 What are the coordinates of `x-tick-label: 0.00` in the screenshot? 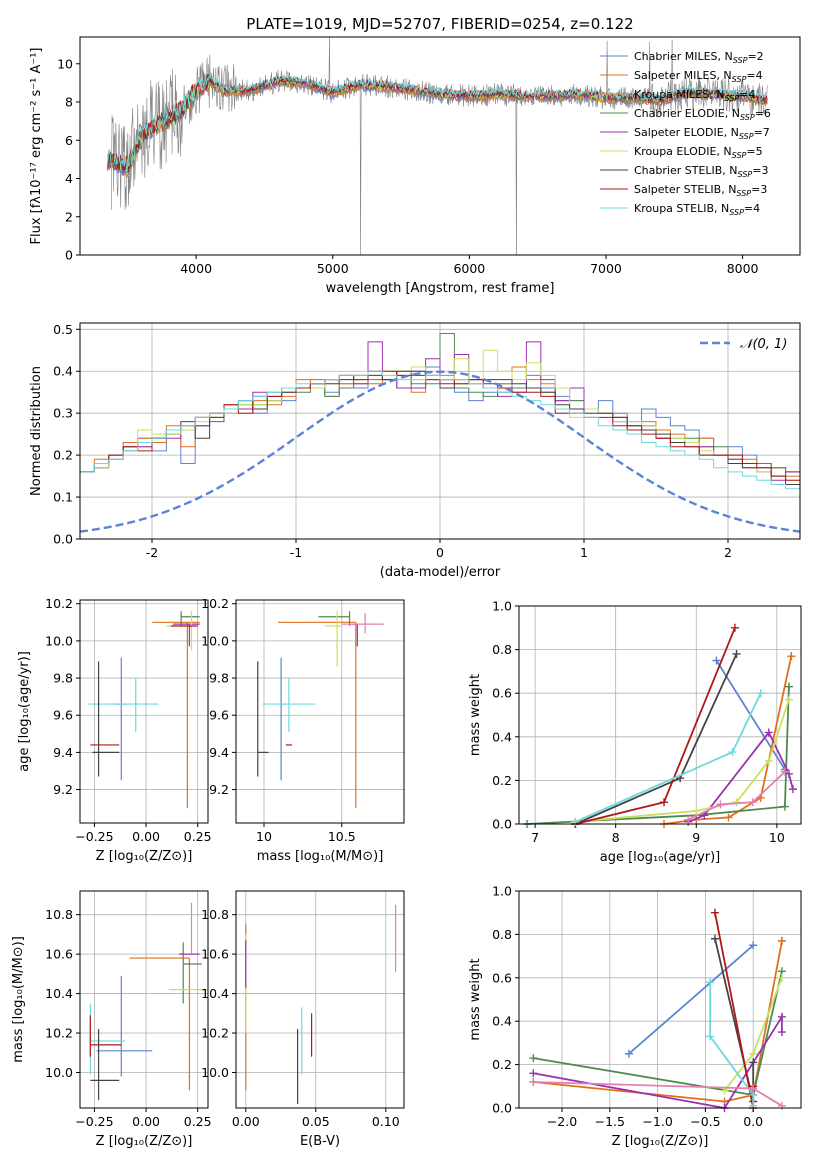 It's located at (146, 1121).